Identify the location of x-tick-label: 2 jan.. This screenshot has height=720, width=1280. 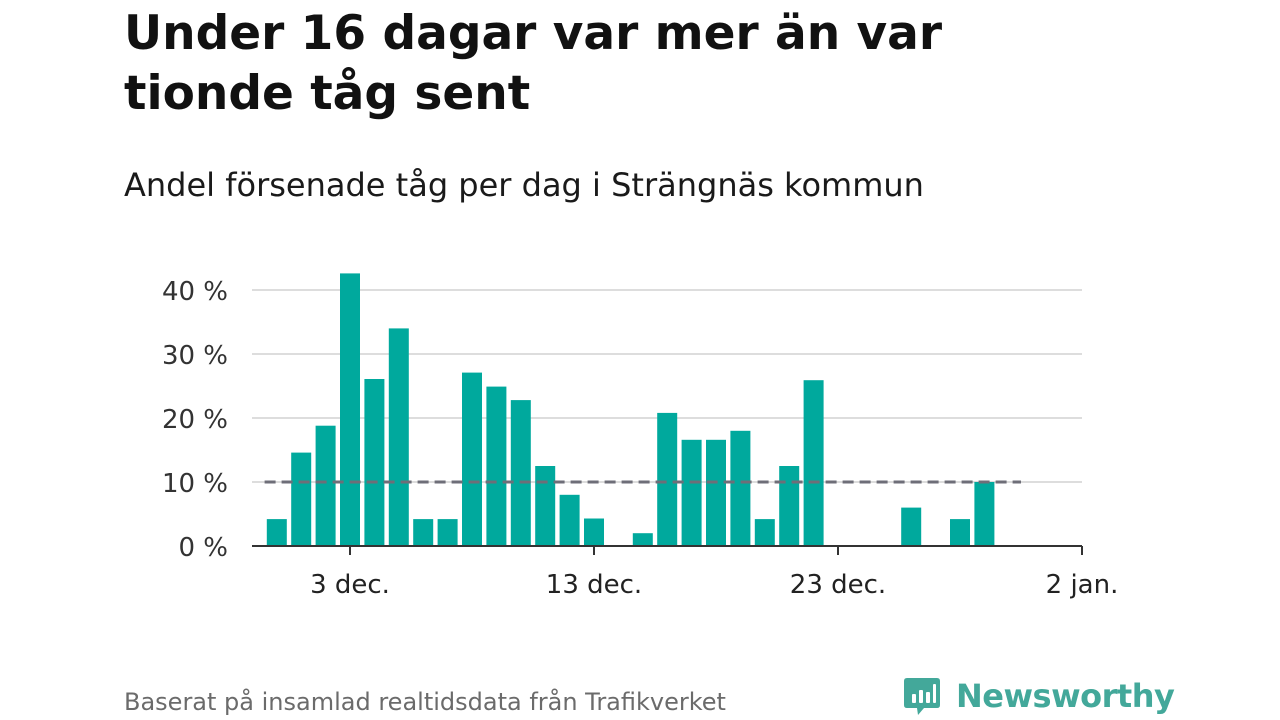
(1082, 585).